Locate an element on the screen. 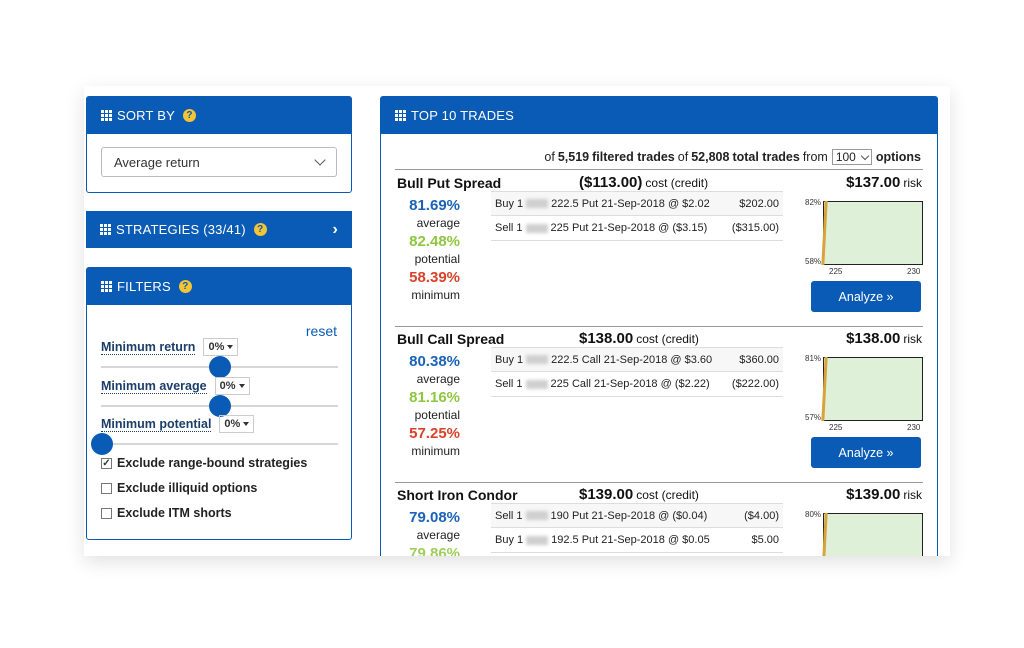 Image resolution: width=1024 pixels, height=648 pixels. average-value: 81.69% is located at coordinates (434, 205).